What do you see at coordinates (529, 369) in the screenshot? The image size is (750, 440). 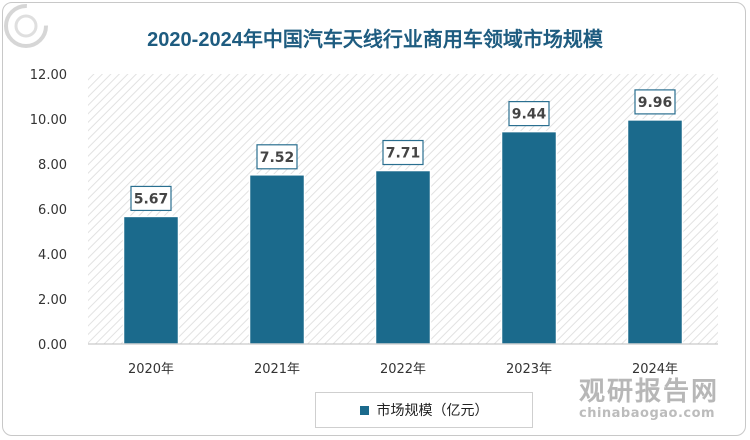 I see `x-tick-label: 2023年` at bounding box center [529, 369].